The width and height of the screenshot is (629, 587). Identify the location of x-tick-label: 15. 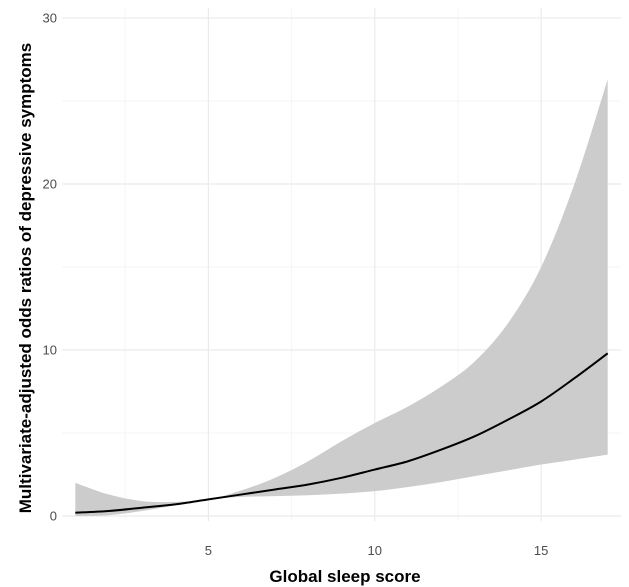
(541, 550).